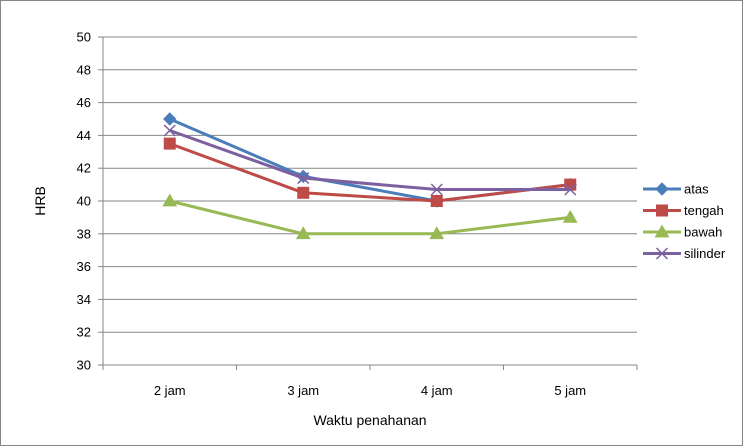  I want to click on y-tick-label: 46, so click(84, 102).